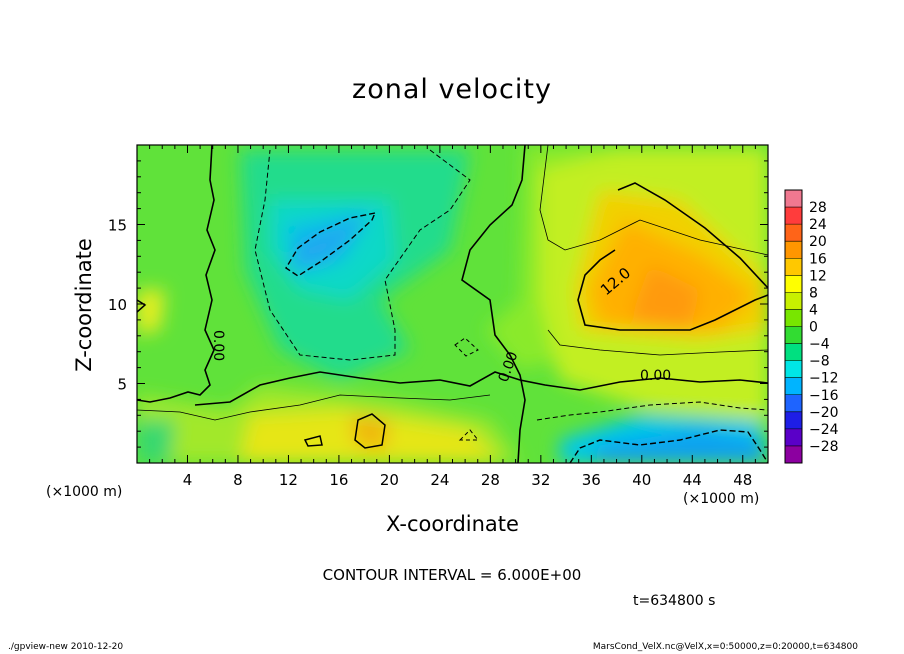 The width and height of the screenshot is (904, 654). Describe the element at coordinates (389, 480) in the screenshot. I see `x-tick-label: 20` at that location.